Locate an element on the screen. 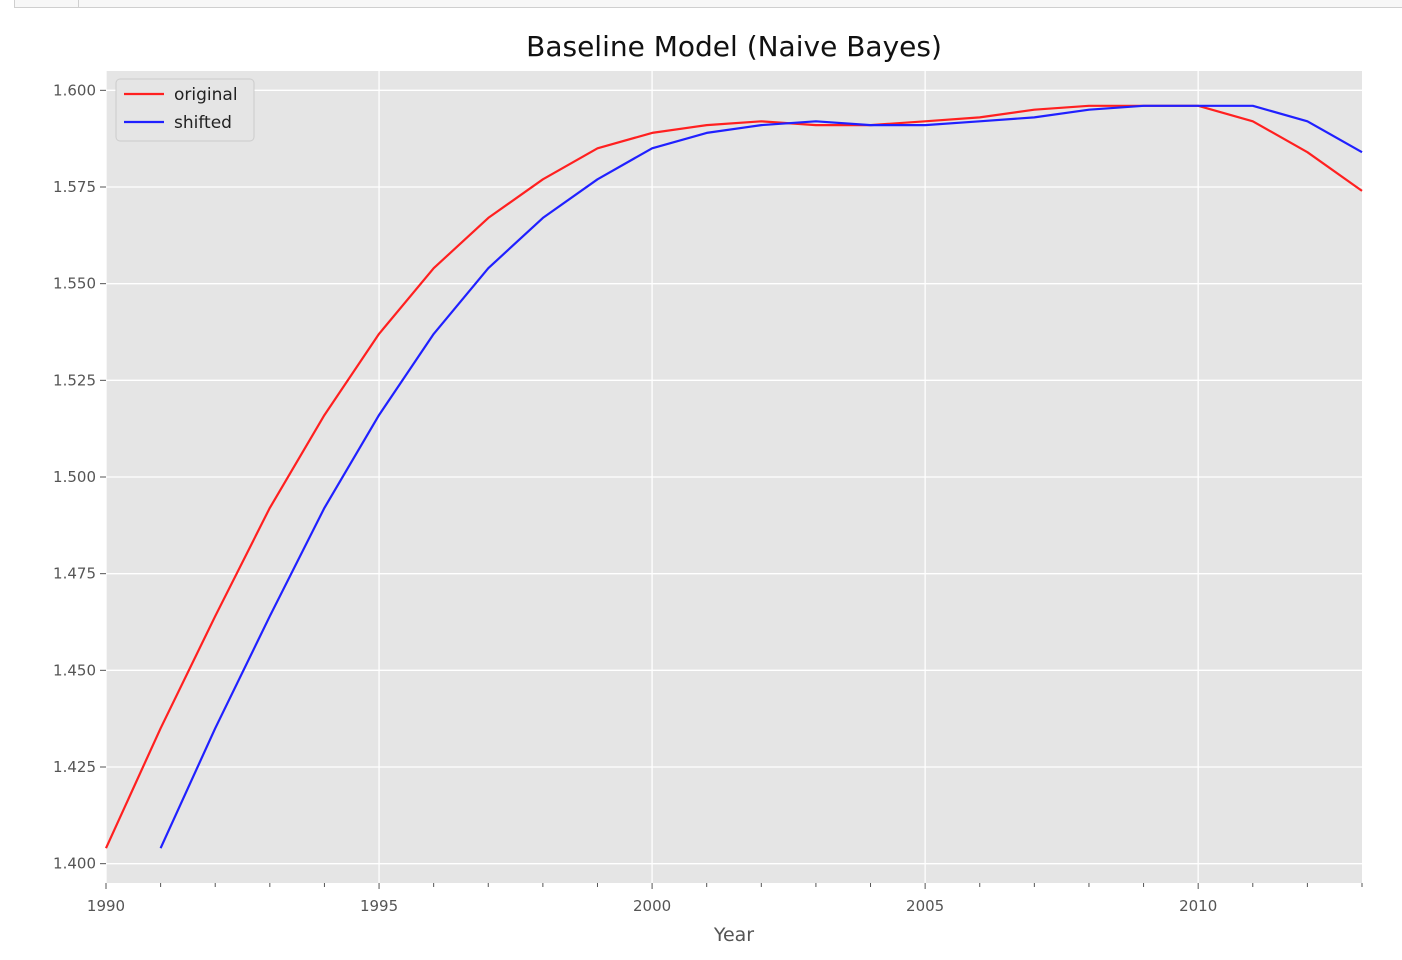  y-tick-label: 1.500 is located at coordinates (74, 477).